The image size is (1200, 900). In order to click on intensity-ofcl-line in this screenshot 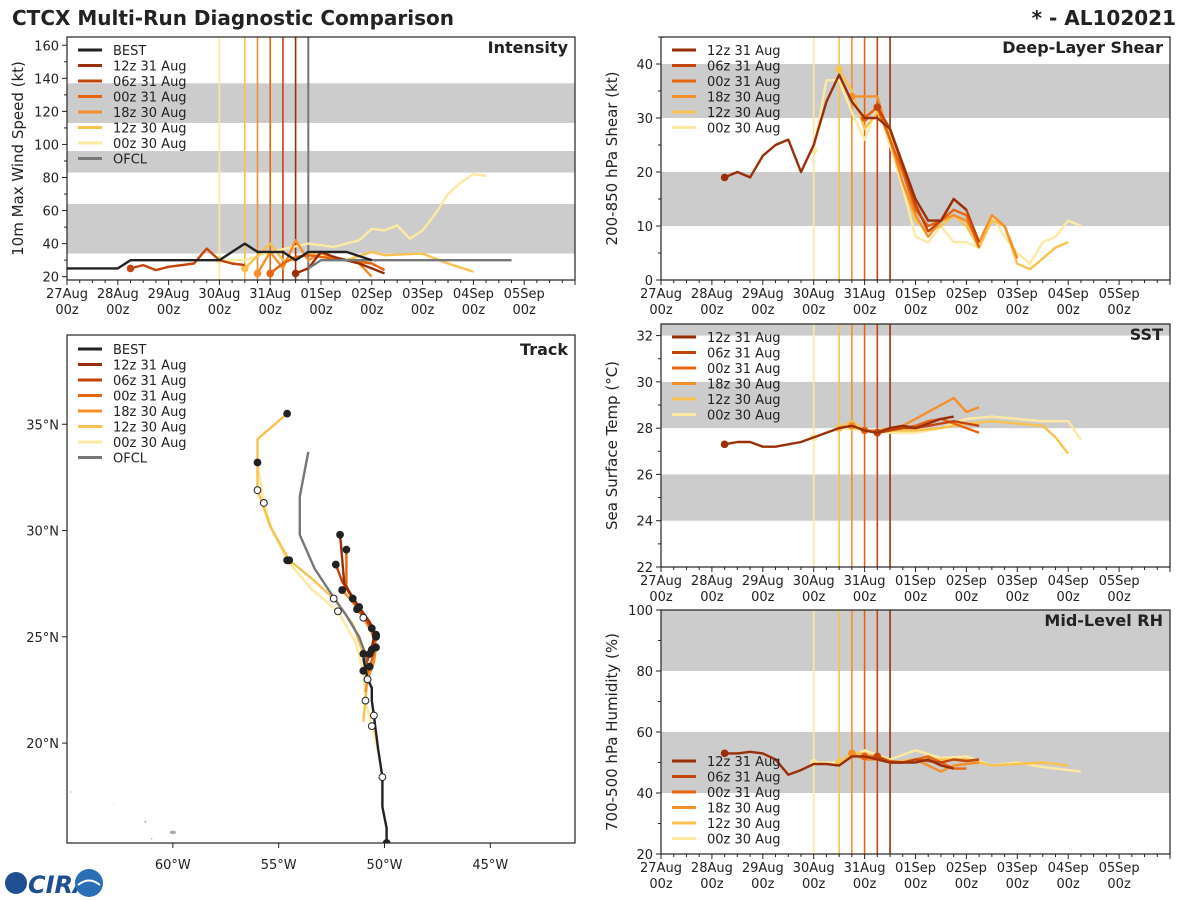, I will do `click(409, 264)`.